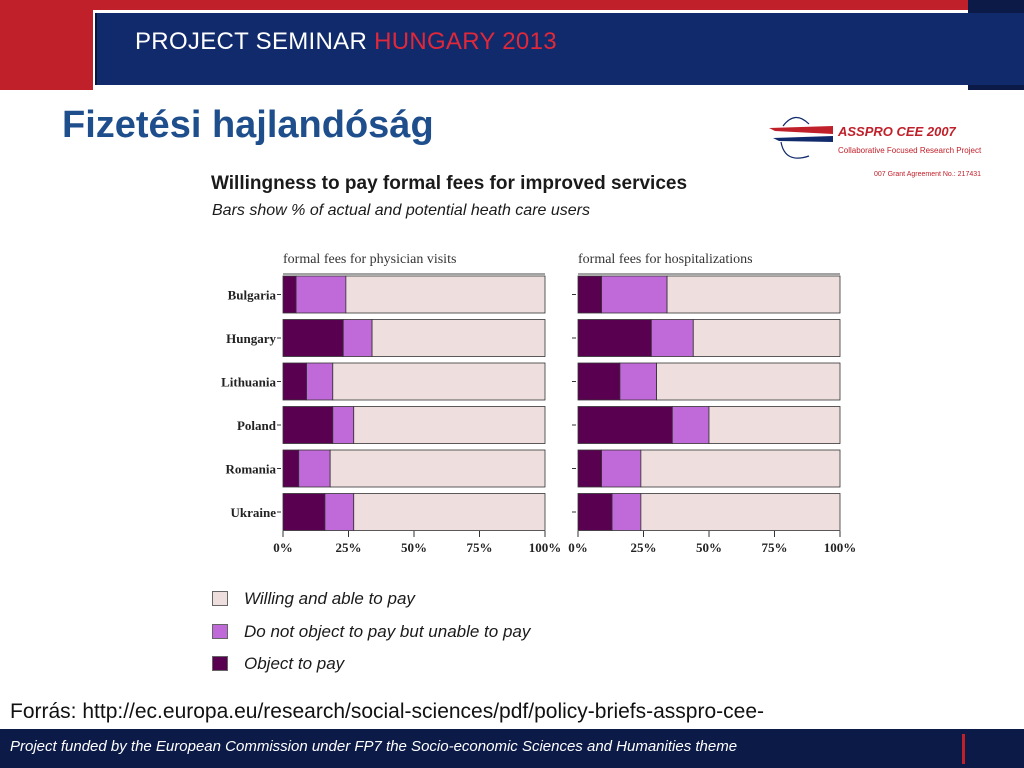 Image resolution: width=1024 pixels, height=768 pixels. Describe the element at coordinates (414, 547) in the screenshot. I see `x-tick-label-1-2: 50%` at that location.